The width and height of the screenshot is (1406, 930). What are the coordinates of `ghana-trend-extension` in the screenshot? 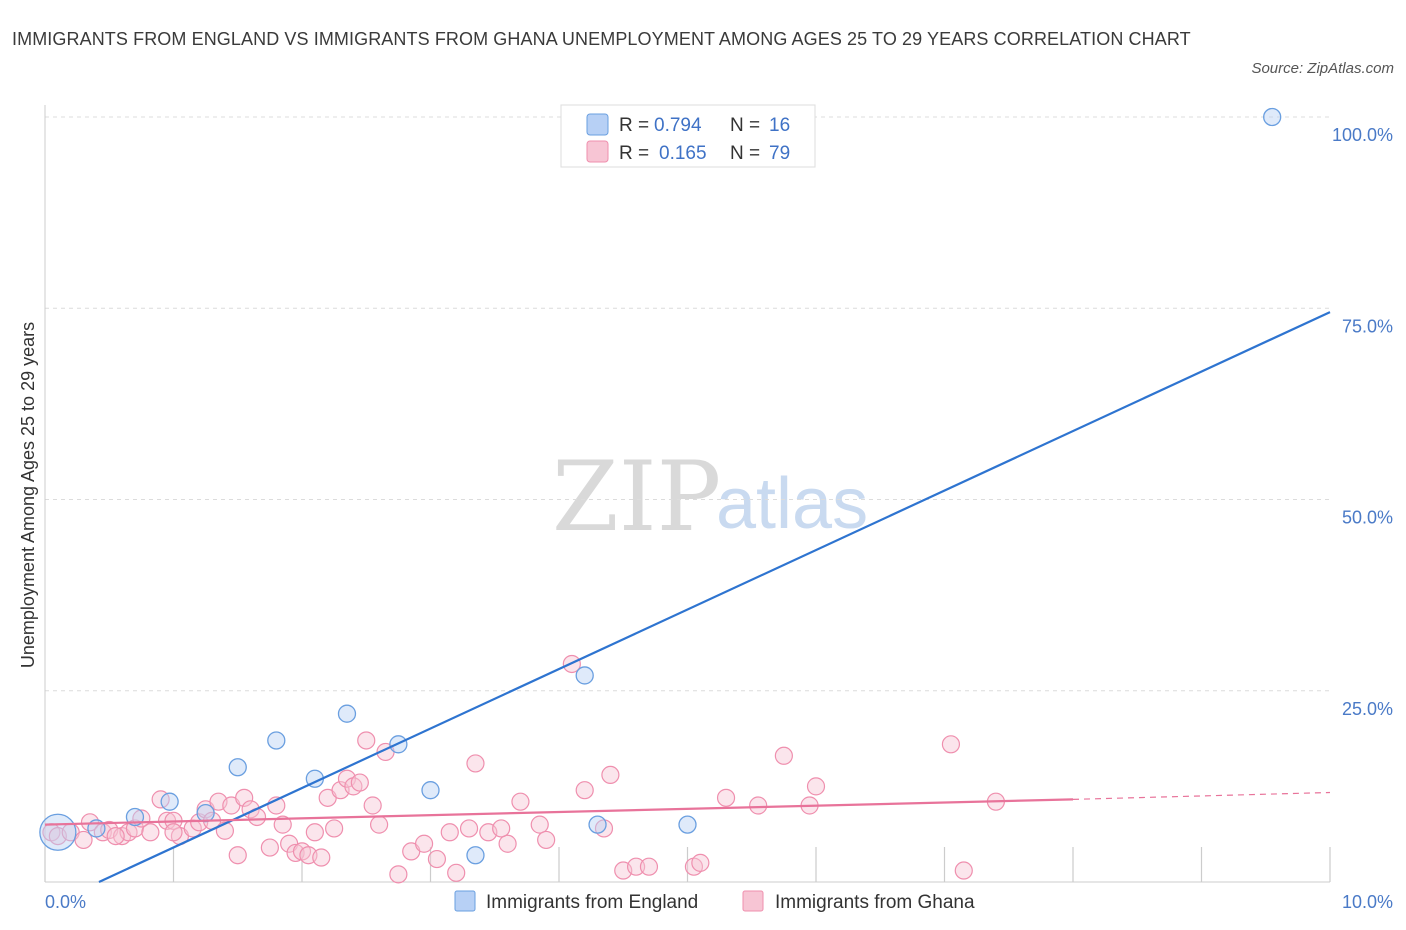 It's located at (1201, 795).